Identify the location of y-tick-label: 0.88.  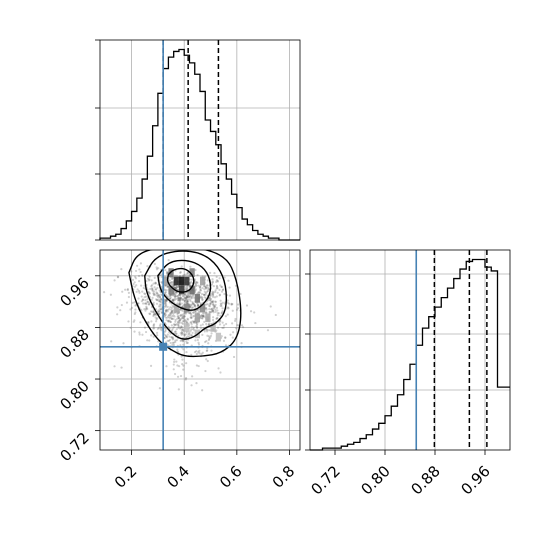
(74, 344).